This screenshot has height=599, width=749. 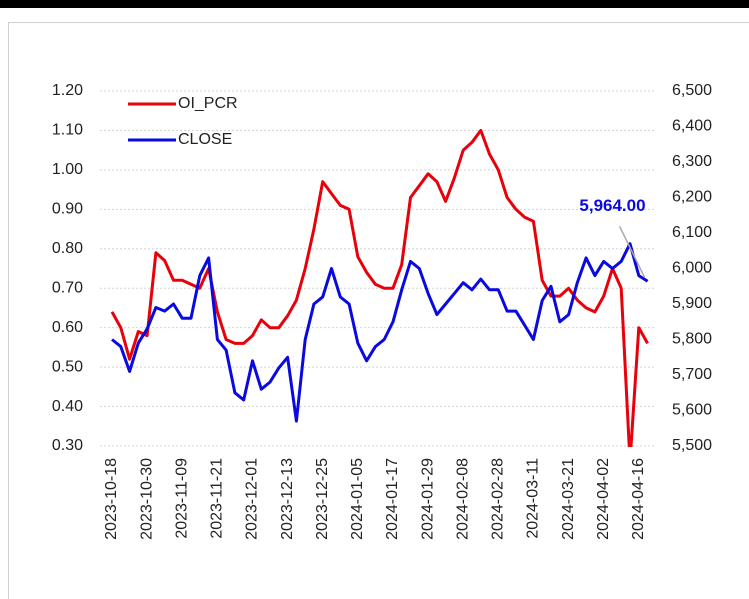 What do you see at coordinates (692, 303) in the screenshot?
I see `y2-tick-label: 5,900` at bounding box center [692, 303].